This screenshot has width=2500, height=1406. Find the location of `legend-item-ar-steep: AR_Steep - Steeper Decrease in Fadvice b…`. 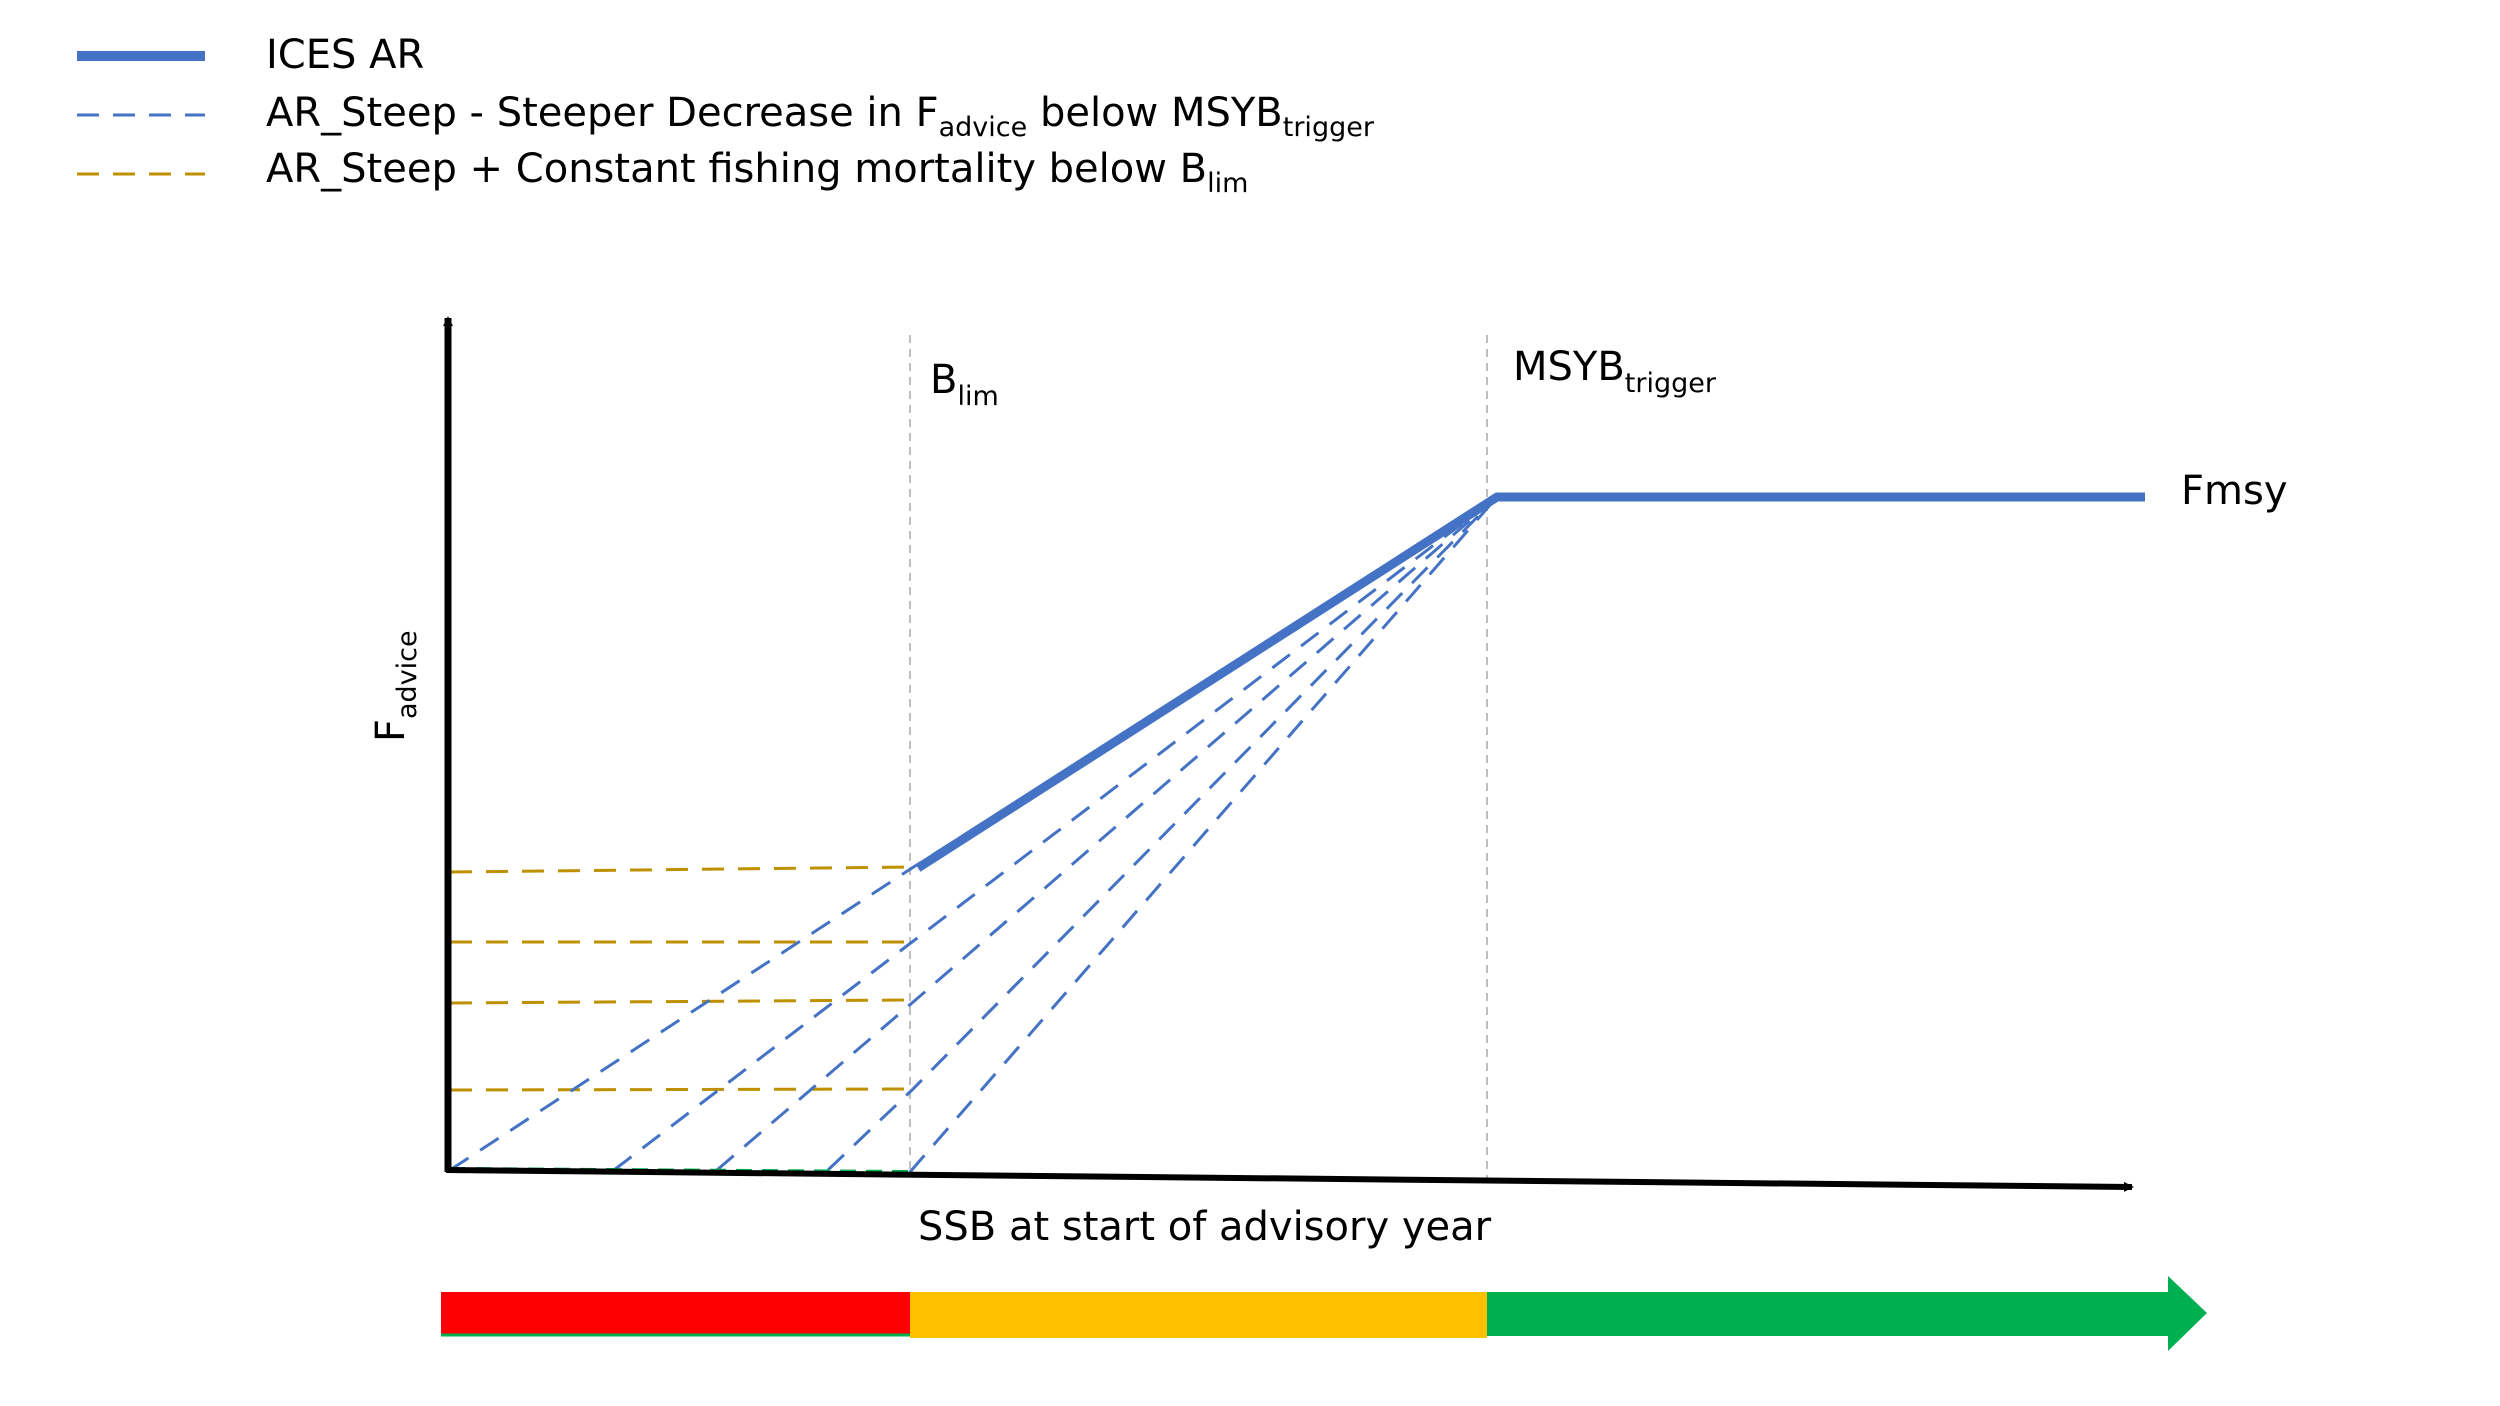

legend-item-ar-steep: AR_Steep - Steeper Decrease in Fadvice b… is located at coordinates (726, 116).